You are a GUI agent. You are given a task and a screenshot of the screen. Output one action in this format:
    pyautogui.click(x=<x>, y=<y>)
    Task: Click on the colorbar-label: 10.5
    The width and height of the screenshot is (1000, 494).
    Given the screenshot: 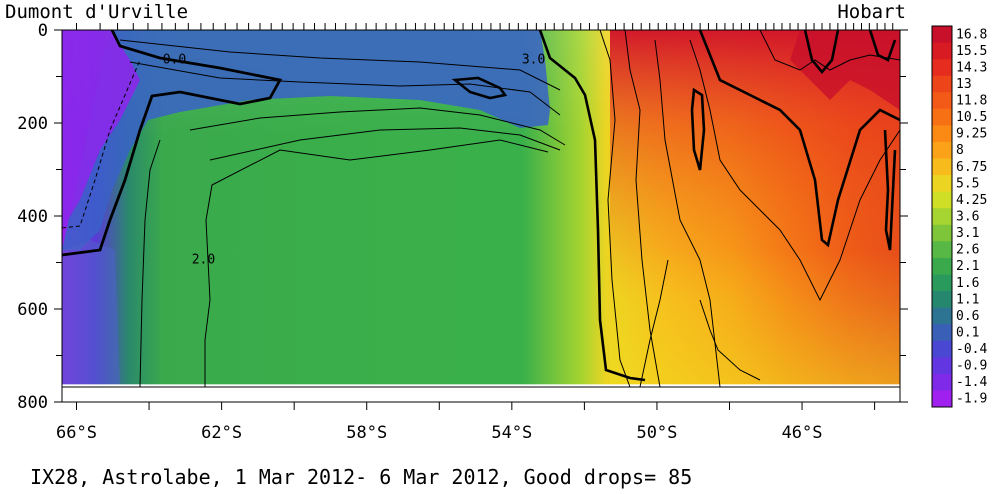 What is the action you would take?
    pyautogui.click(x=971, y=117)
    